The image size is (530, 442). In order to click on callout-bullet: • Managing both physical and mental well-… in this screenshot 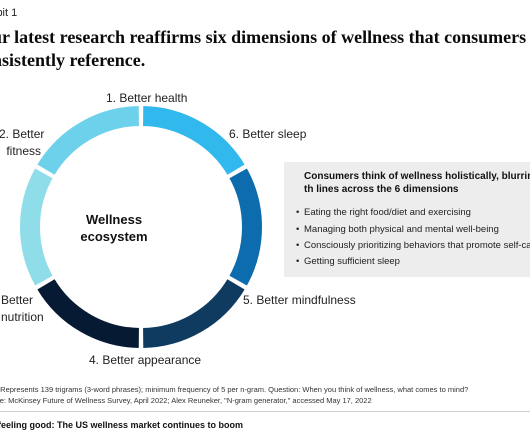, I will do `click(397, 229)`.